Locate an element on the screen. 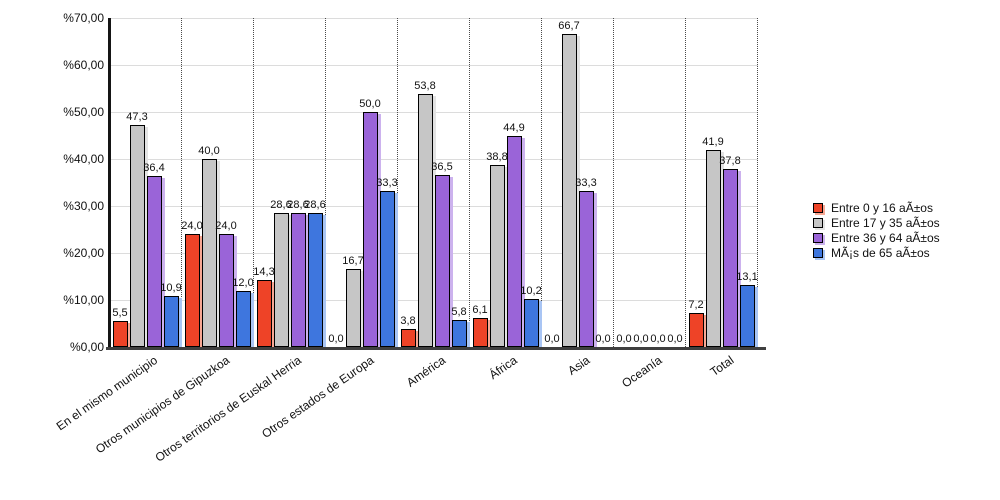  bar-value-label: 12,0 is located at coordinates (243, 282).